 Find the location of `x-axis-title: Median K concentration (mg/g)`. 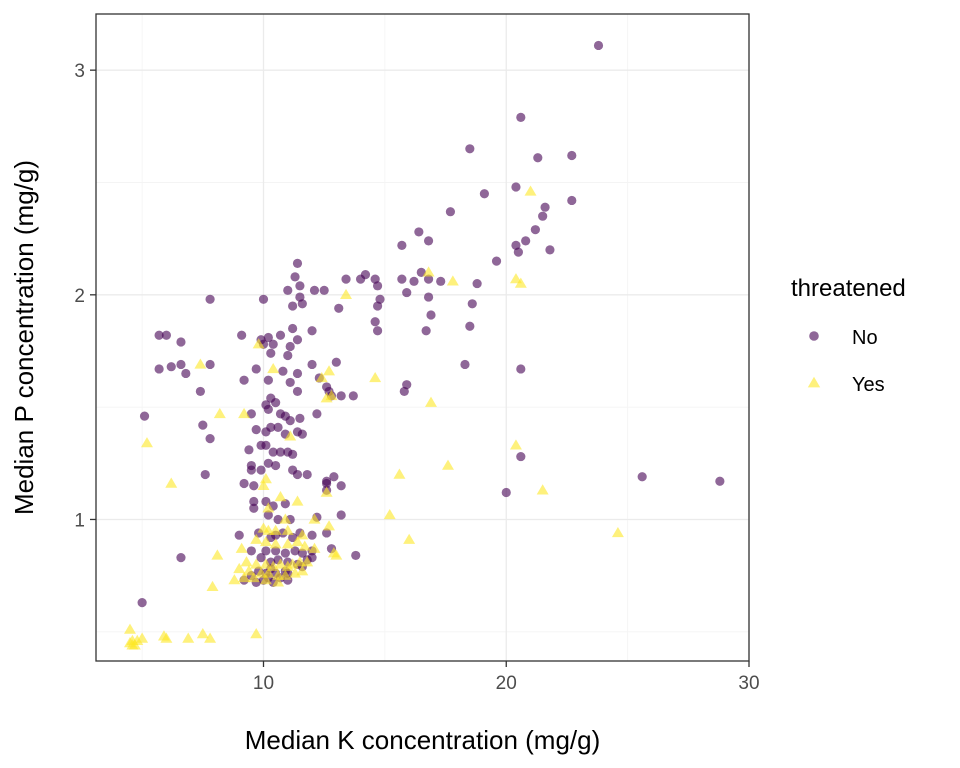

x-axis-title: Median K concentration (mg/g) is located at coordinates (423, 740).